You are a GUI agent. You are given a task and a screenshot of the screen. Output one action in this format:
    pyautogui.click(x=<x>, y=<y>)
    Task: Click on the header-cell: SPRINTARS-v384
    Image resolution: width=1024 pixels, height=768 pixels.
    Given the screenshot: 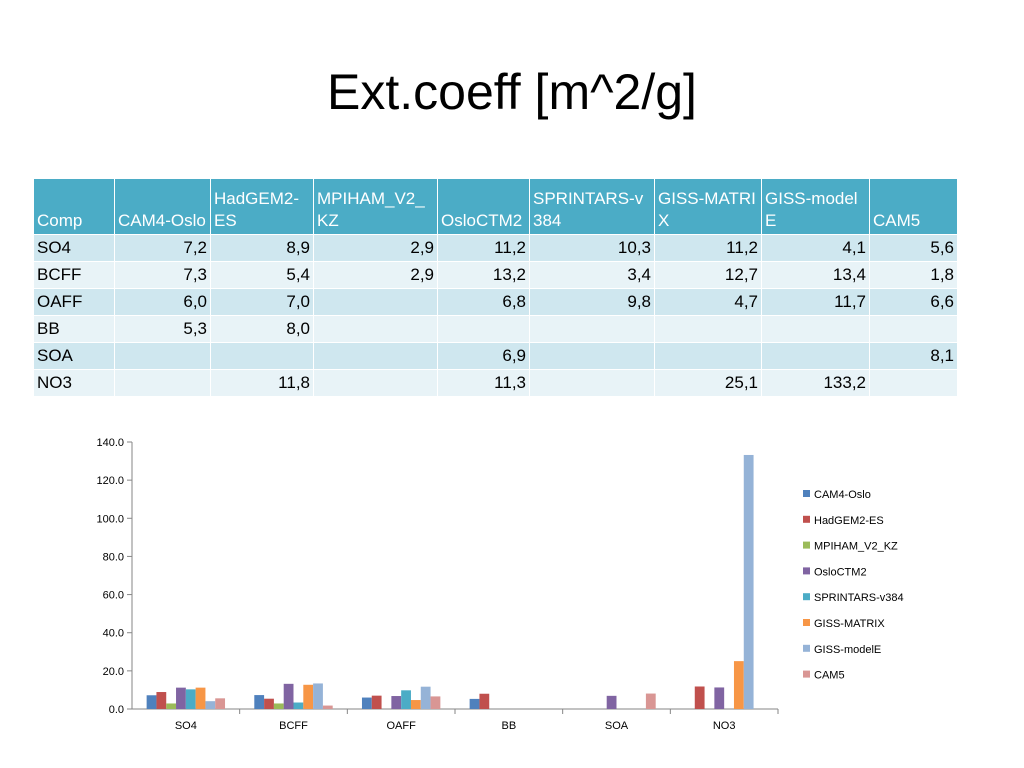 What is the action you would take?
    pyautogui.click(x=592, y=206)
    